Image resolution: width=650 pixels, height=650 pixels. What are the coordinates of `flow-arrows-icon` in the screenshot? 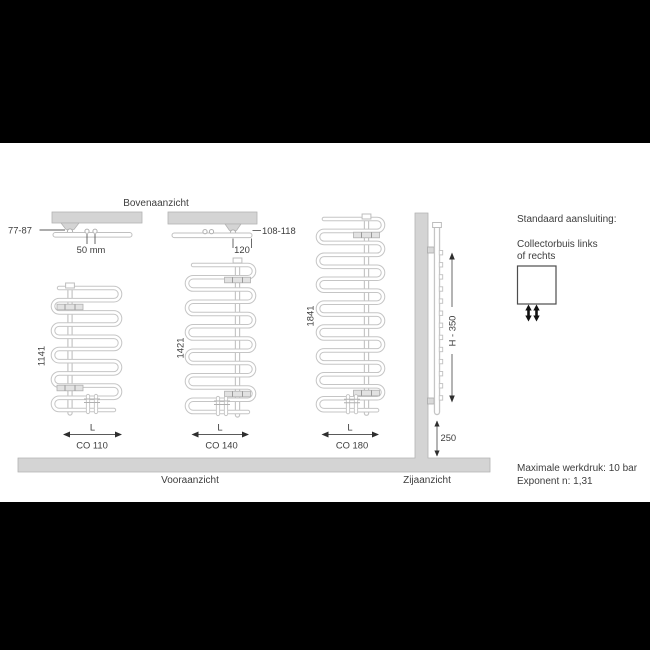 It's located at (532, 313).